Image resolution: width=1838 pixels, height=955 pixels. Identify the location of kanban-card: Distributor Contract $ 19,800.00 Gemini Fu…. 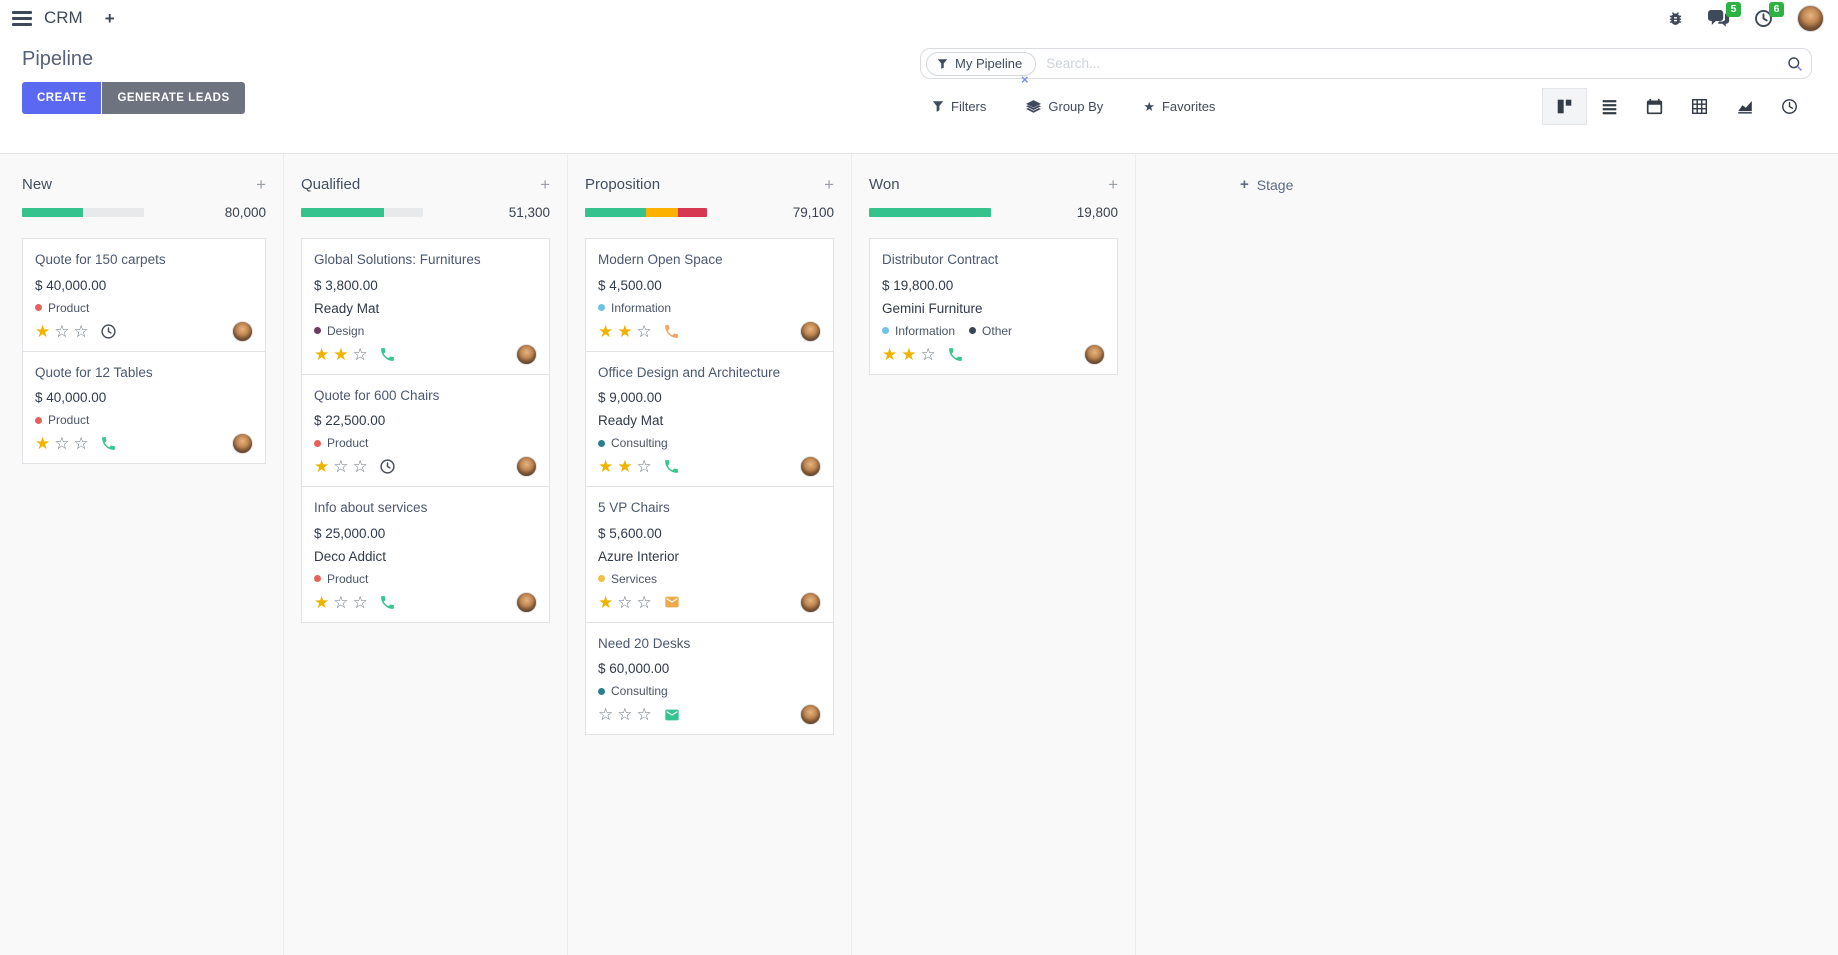
(993, 306).